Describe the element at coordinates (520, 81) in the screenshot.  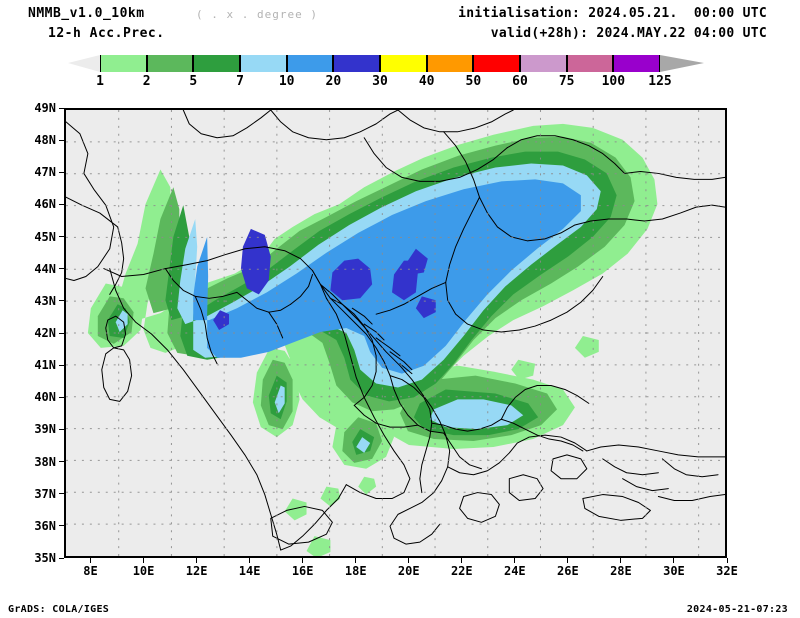
I see `colorbar-tick-label: 60` at that location.